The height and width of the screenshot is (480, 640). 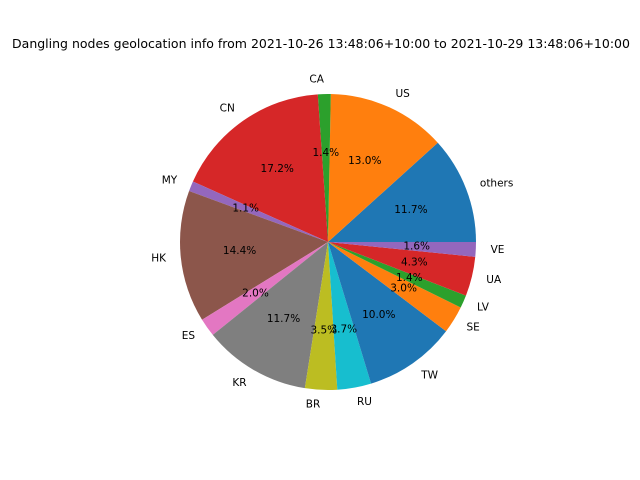 What do you see at coordinates (364, 161) in the screenshot?
I see `slice-percent-us: 13.0%` at bounding box center [364, 161].